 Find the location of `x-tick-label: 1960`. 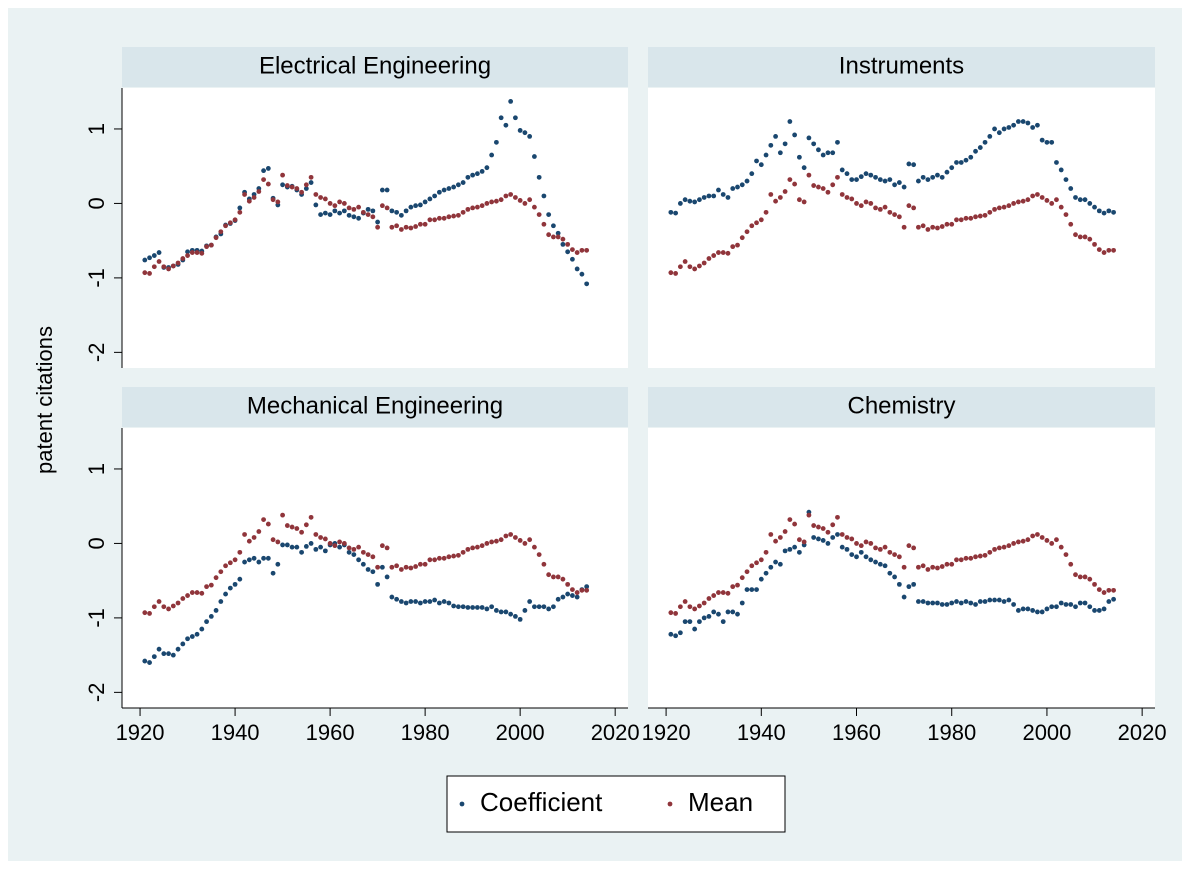

x-tick-label: 1960 is located at coordinates (330, 732).